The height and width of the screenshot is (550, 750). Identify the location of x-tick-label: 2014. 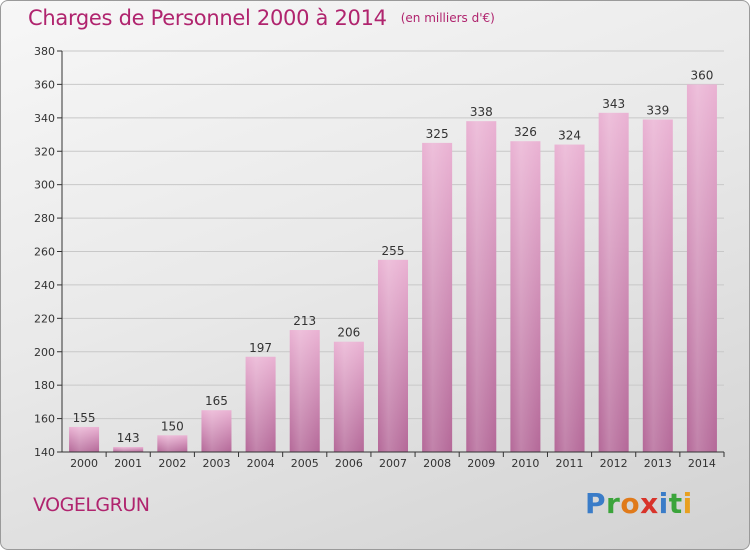
(702, 463).